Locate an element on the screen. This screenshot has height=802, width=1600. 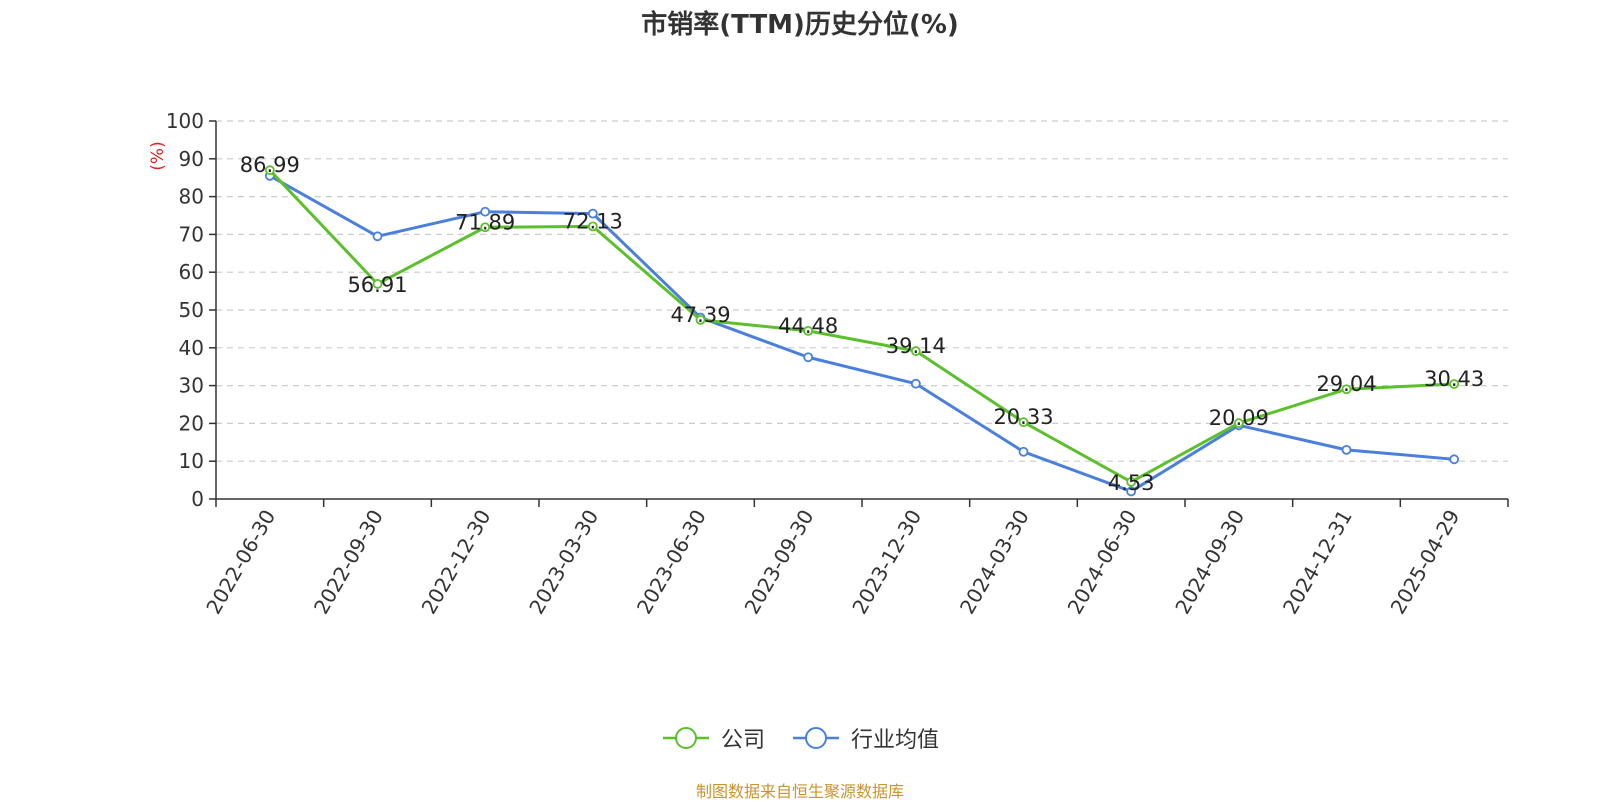
data-label-s0-11: 30.43 is located at coordinates (1454, 379).